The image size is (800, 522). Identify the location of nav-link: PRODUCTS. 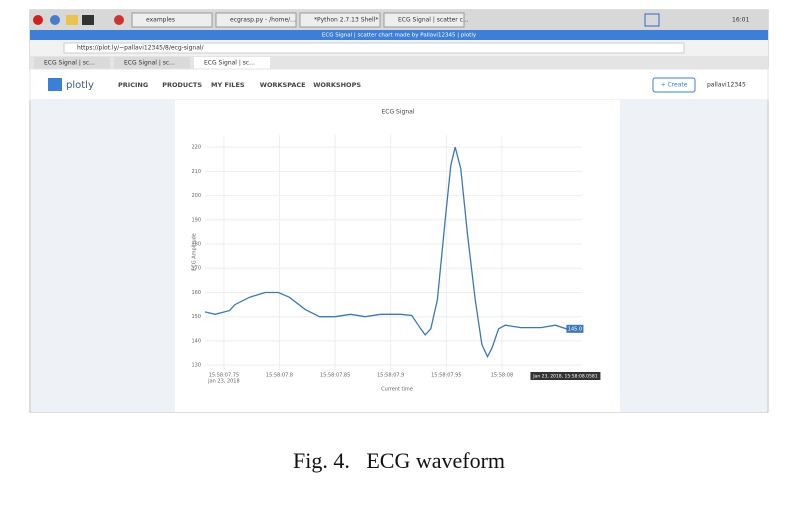
(182, 85).